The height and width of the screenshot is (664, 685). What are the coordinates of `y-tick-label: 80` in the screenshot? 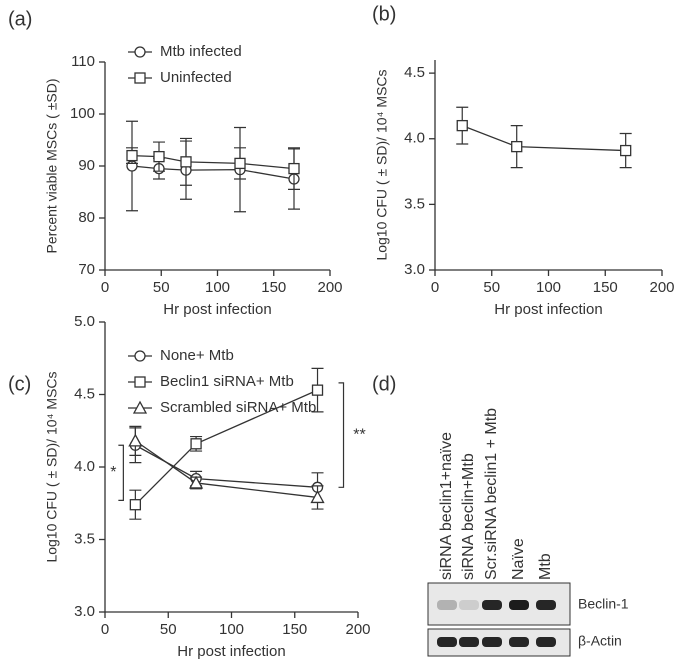 It's located at (86, 217).